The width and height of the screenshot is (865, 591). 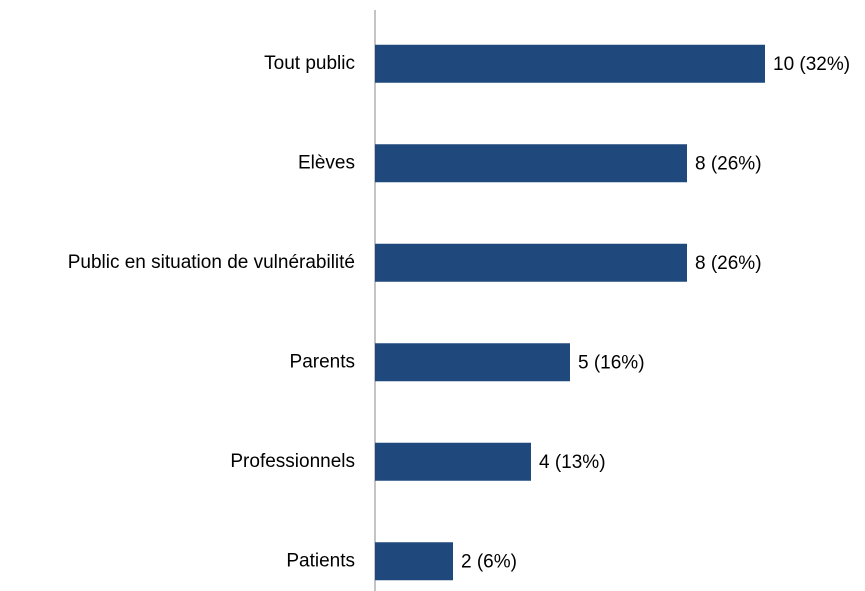 What do you see at coordinates (211, 262) in the screenshot?
I see `category-label: Public en situation de vulnérabilité` at bounding box center [211, 262].